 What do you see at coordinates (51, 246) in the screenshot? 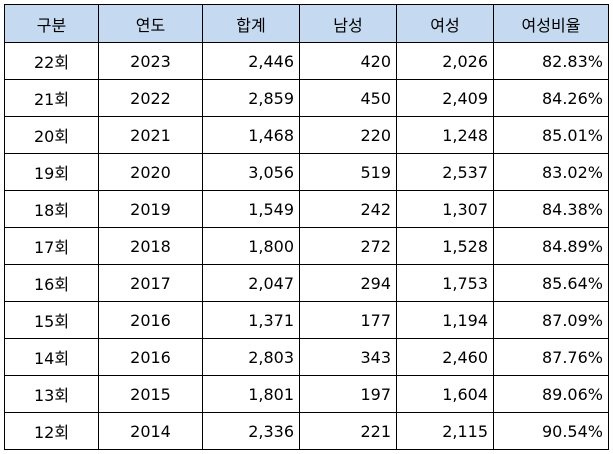
I see `cell-round: 17회` at bounding box center [51, 246].